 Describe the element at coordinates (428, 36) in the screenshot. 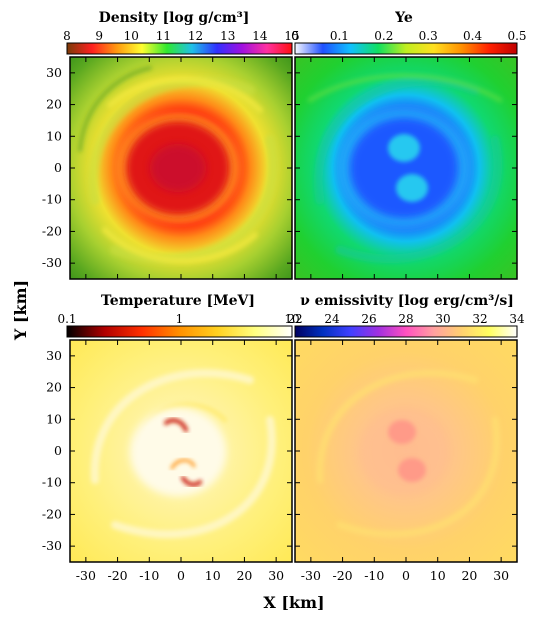

I see `colorbar-tick-label: 0.3` at that location.